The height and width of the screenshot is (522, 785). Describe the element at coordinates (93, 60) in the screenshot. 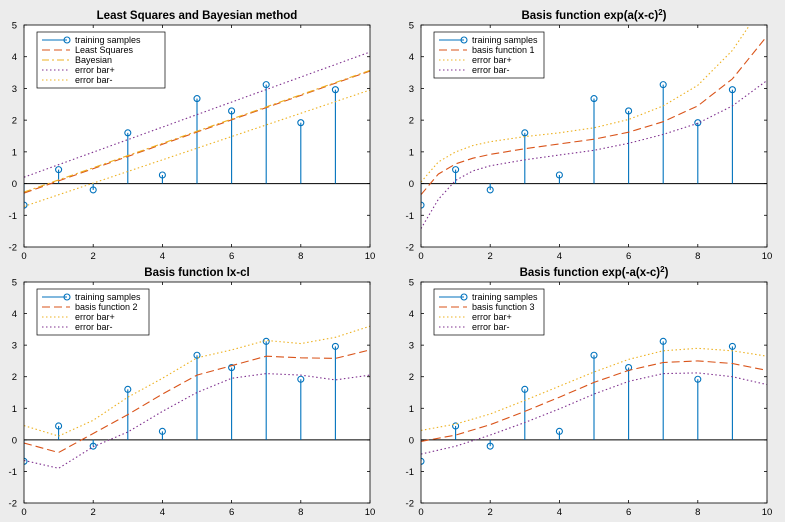

I see `legend-label: Bayesian` at that location.